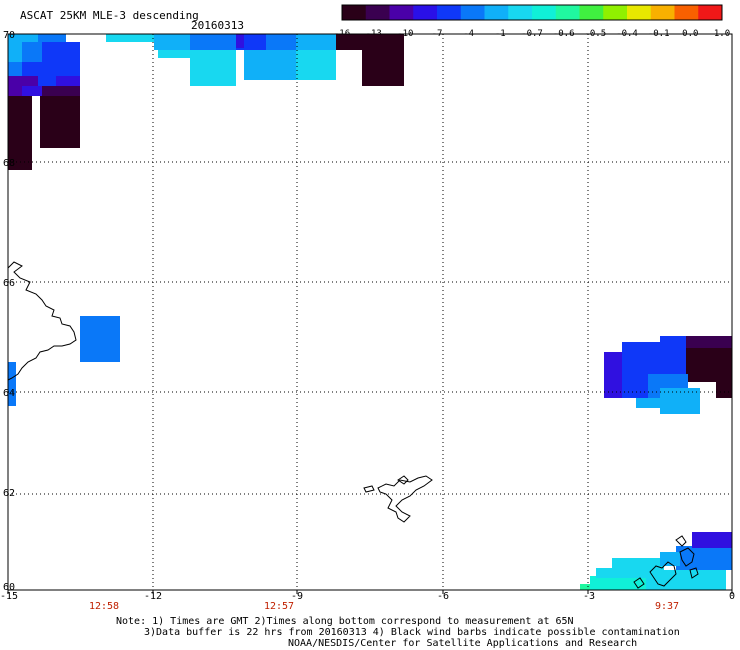  I want to click on iceland-coastline, so click(42, 321).